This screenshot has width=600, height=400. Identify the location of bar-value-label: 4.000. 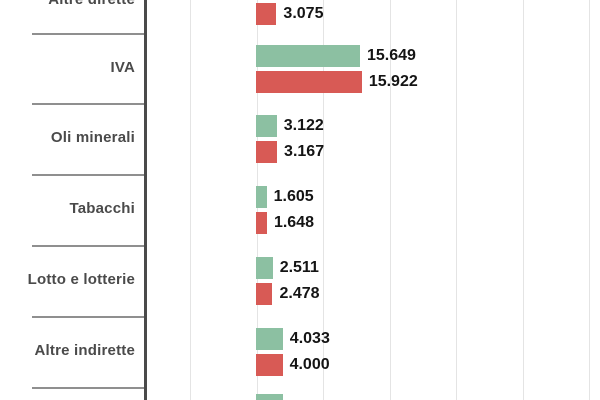
(309, 364).